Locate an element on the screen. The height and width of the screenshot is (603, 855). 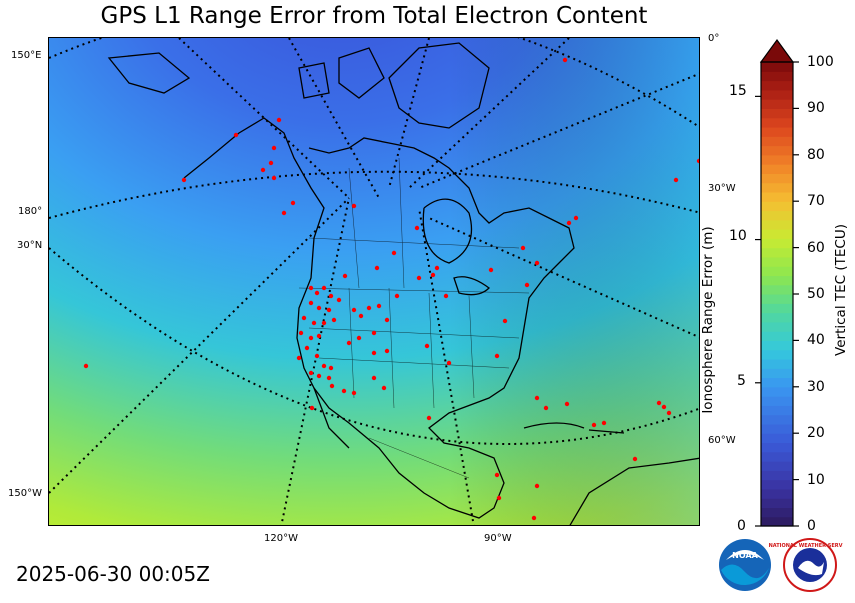
tec-colorbar is located at coordinates (777, 282).